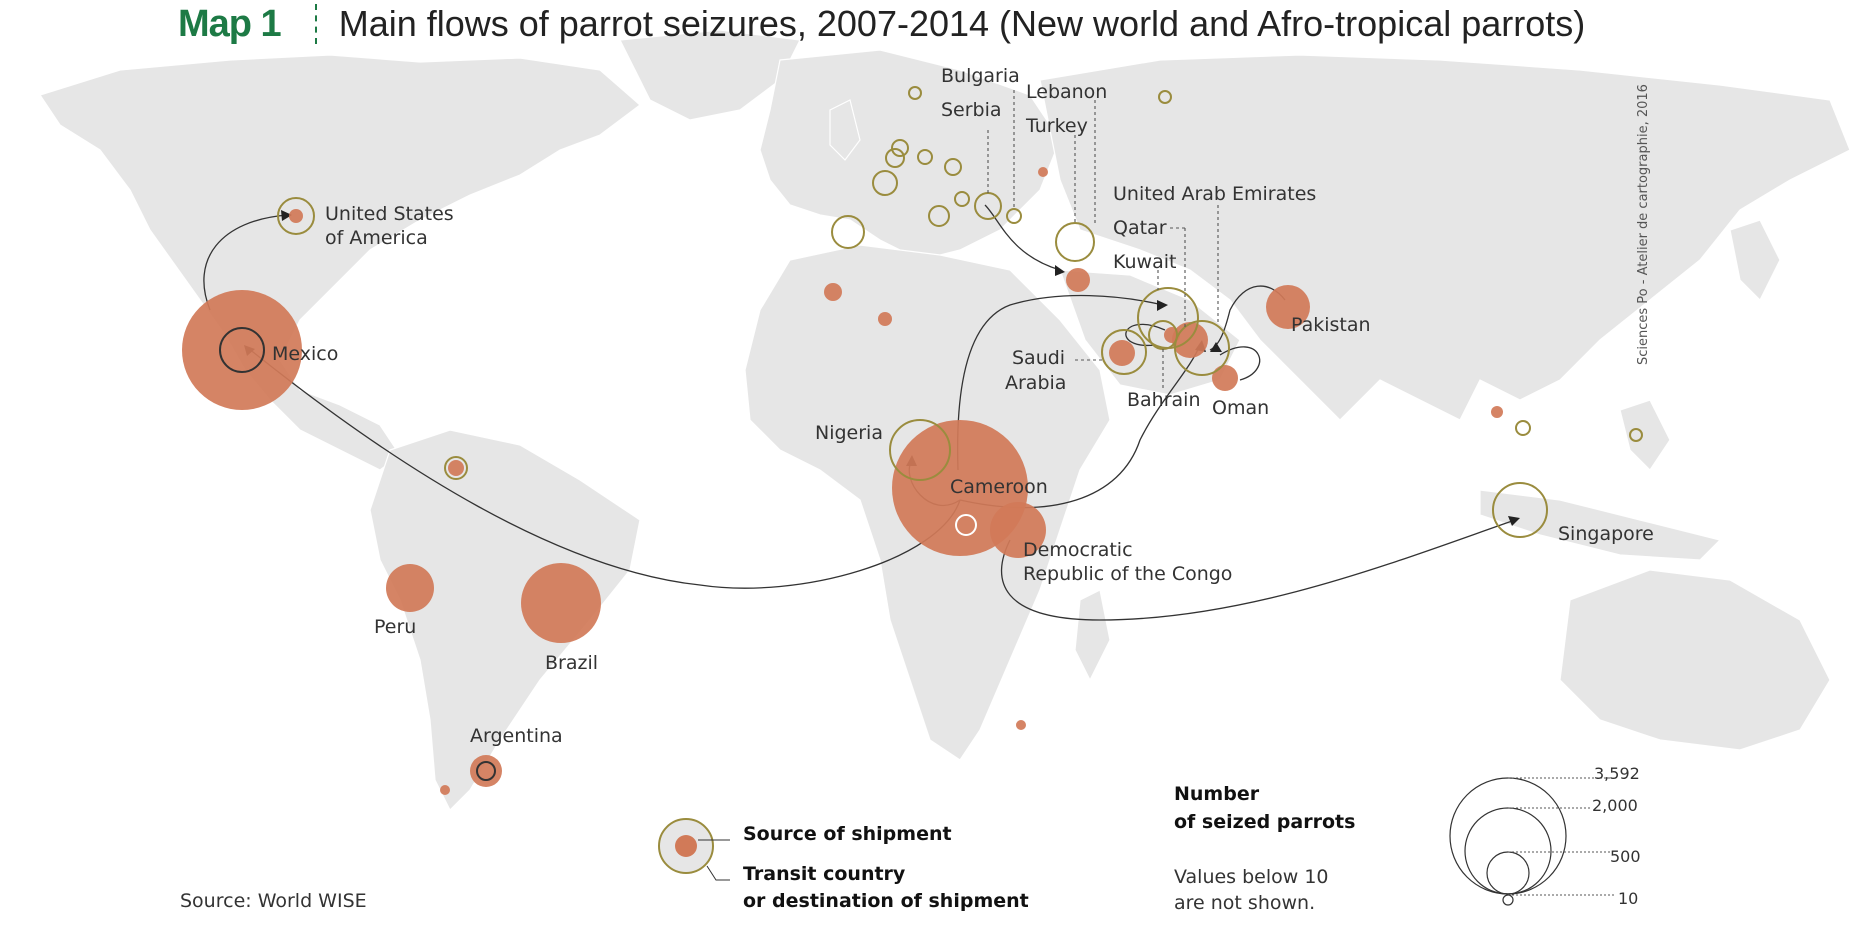 The width and height of the screenshot is (1872, 940). Describe the element at coordinates (1162, 305) in the screenshot. I see `arrowhead-saudi` at that location.